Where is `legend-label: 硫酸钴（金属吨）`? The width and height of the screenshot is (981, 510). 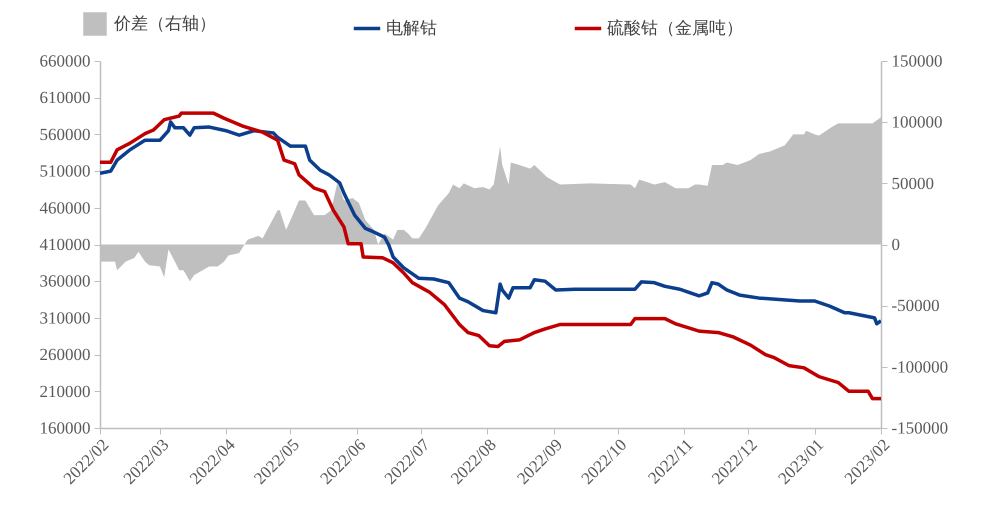
legend-label: 硫酸钴（金属吨） is located at coordinates (675, 28).